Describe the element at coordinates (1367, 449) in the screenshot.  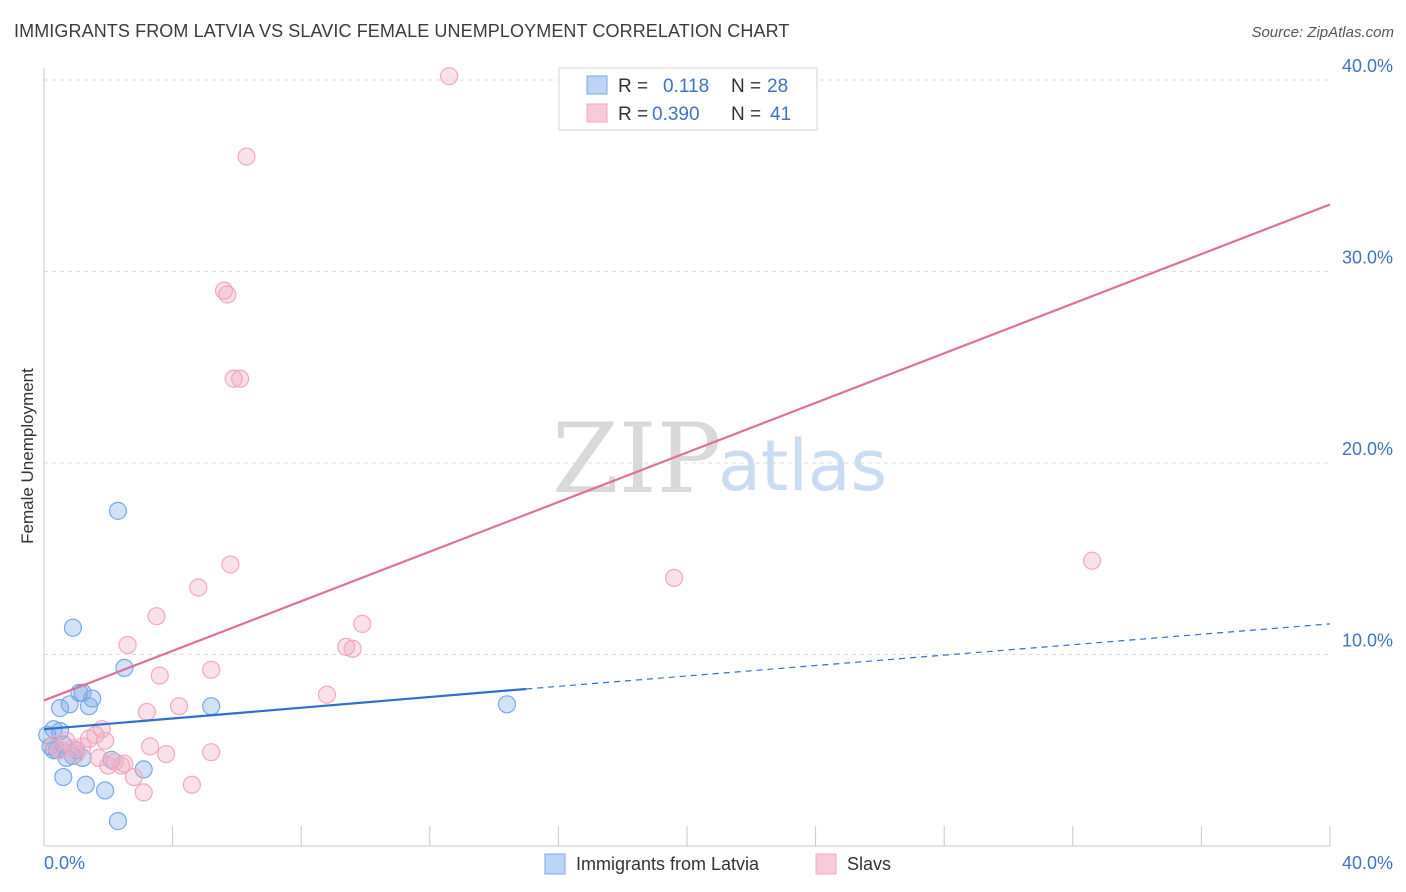
I see `y-tick-label-1: 20.0%` at that location.